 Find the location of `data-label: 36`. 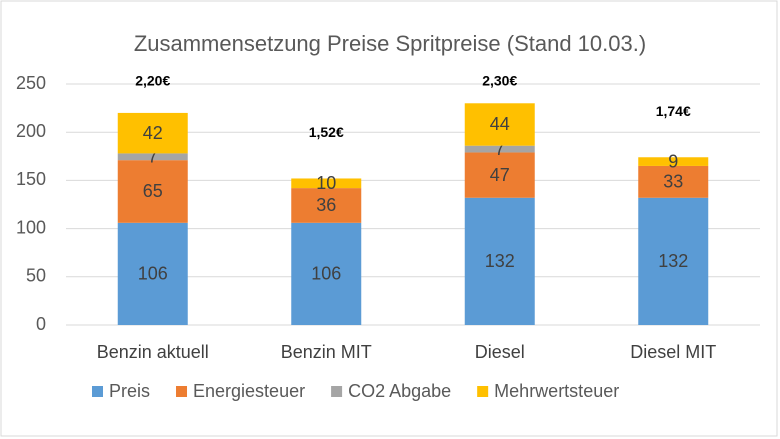

data-label: 36 is located at coordinates (326, 205).